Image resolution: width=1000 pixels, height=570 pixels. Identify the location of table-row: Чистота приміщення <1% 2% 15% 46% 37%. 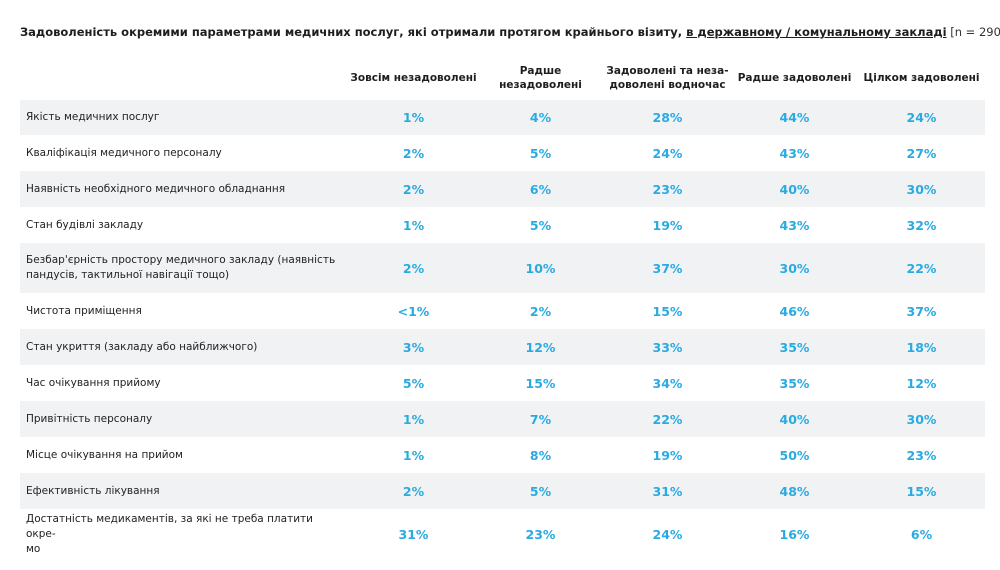
(502, 311).